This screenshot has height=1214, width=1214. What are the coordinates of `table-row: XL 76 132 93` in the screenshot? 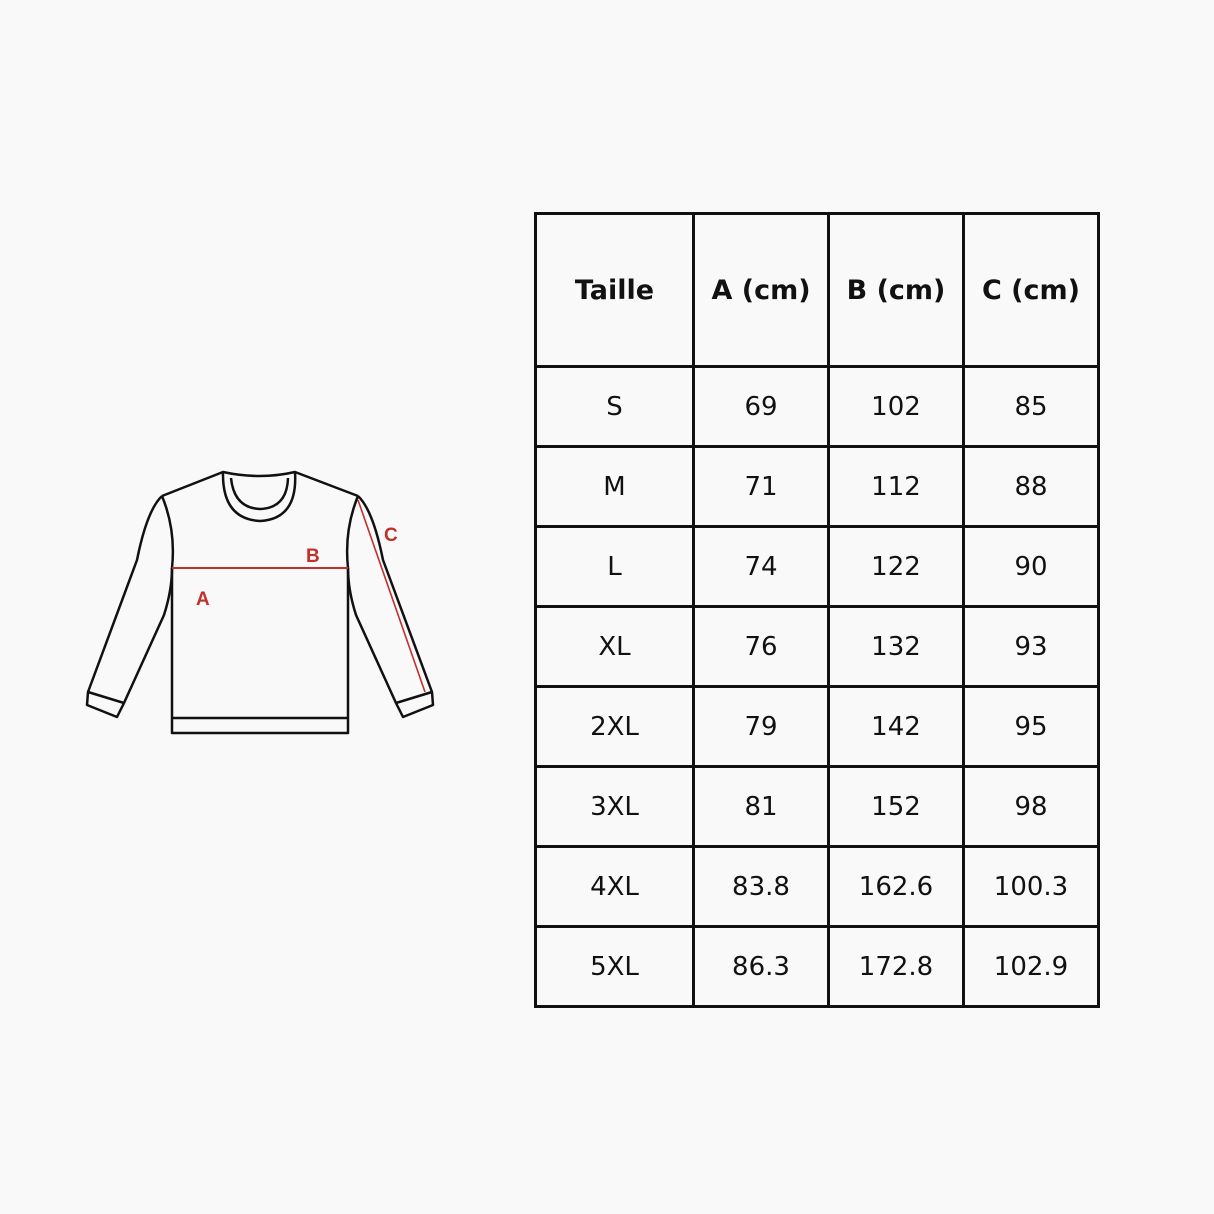 It's located at (817, 646).